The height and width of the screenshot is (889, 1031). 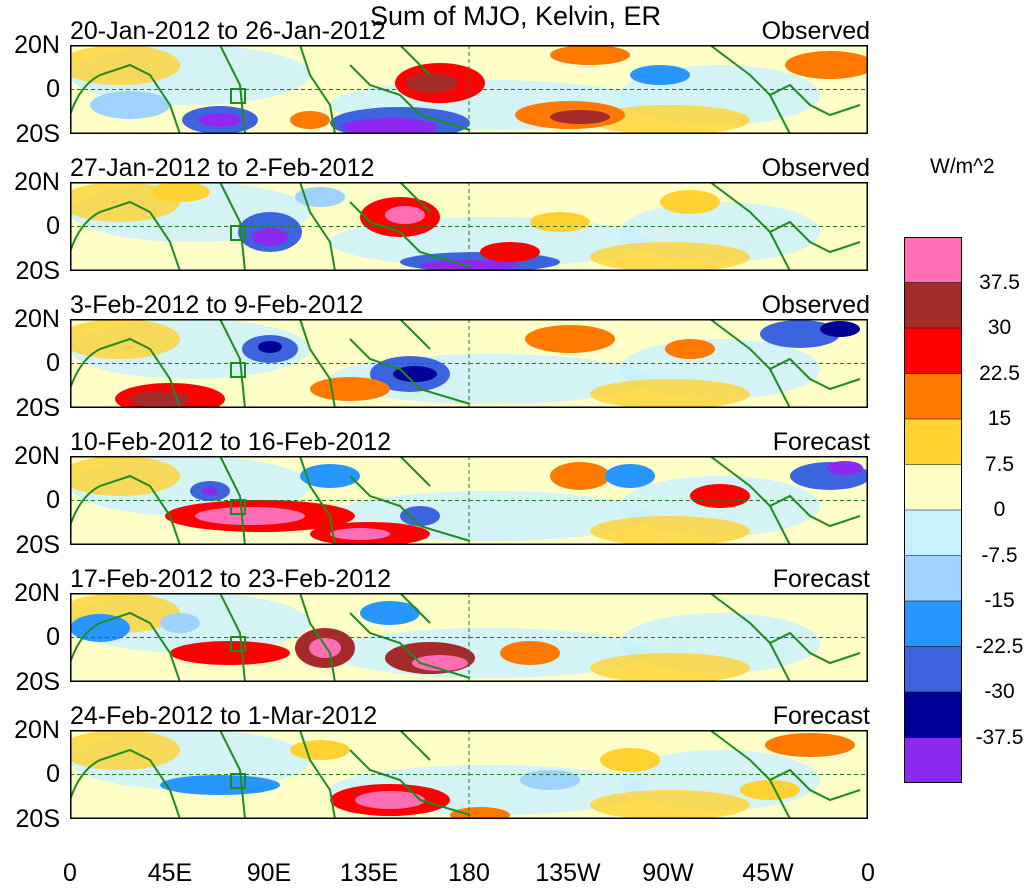 I want to click on lon-label: 45E, so click(x=170, y=873).